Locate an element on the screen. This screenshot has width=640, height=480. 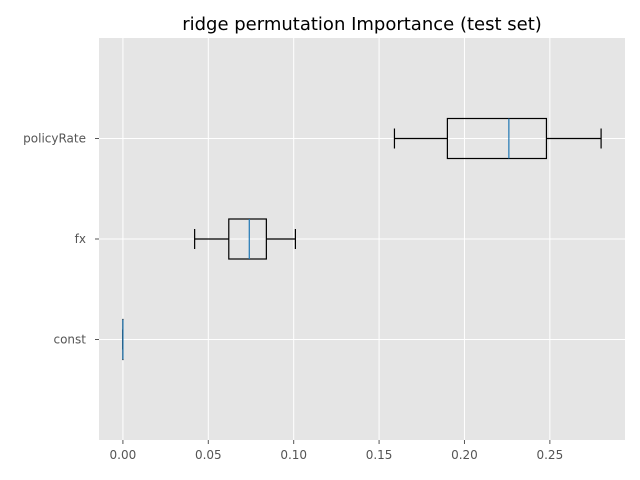
y-axis: const fx policyRate is located at coordinates (61, 239).